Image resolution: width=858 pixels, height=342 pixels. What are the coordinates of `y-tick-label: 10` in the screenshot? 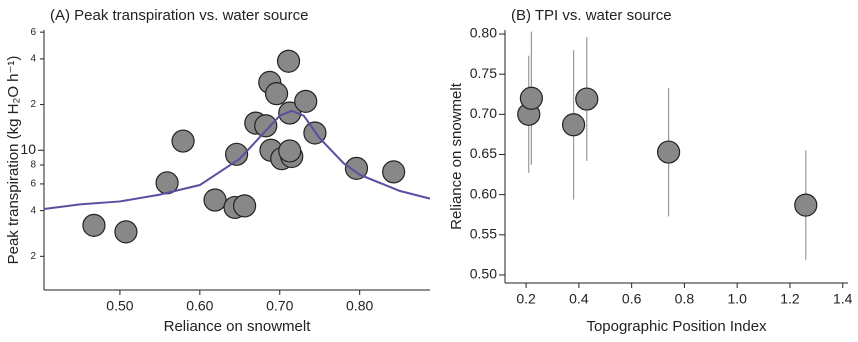 It's located at (28, 149).